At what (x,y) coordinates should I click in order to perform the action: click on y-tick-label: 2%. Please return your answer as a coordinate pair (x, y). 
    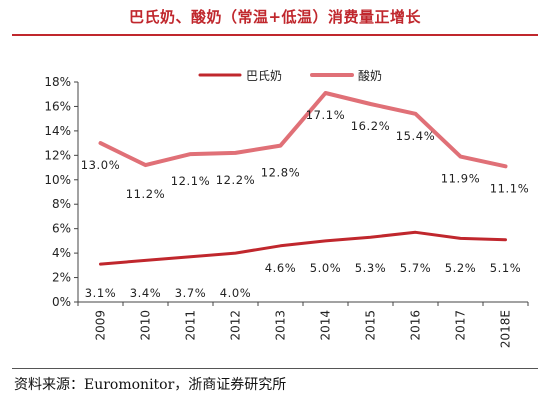
    Looking at the image, I should click on (61, 278).